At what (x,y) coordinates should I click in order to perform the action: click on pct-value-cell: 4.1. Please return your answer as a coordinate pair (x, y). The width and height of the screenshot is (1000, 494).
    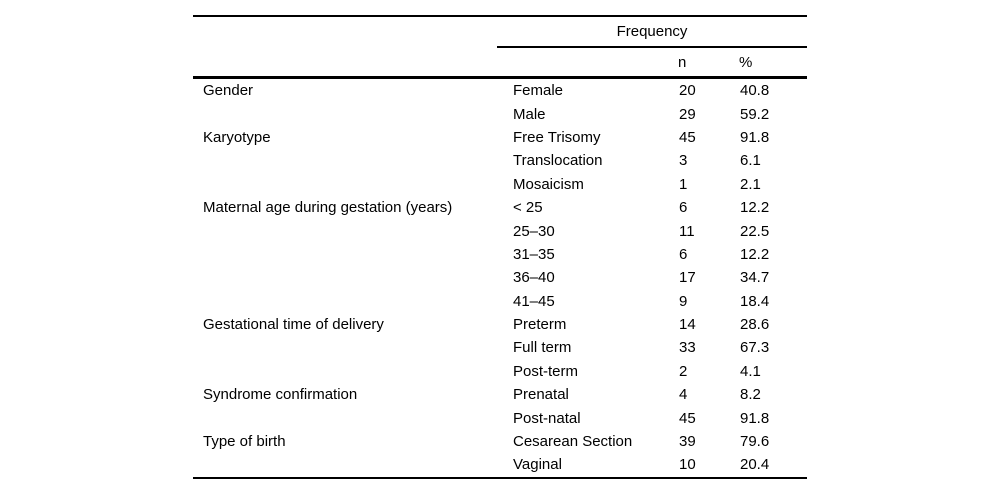
    Looking at the image, I should click on (750, 371).